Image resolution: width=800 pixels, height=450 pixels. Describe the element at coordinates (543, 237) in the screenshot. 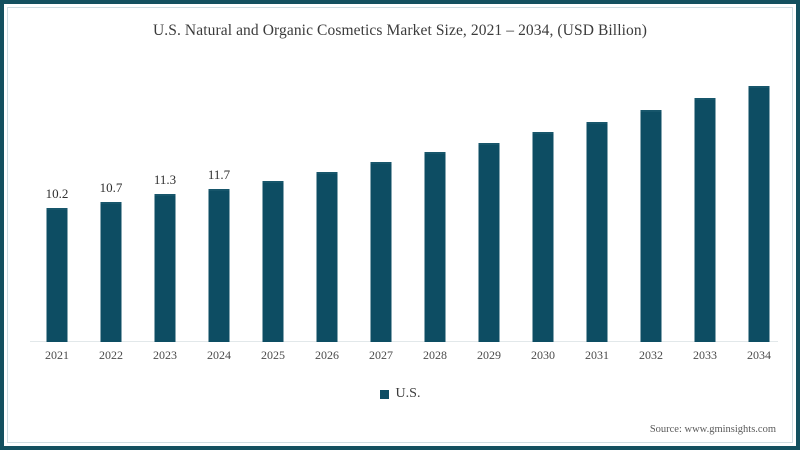

I see `bar-2030` at that location.